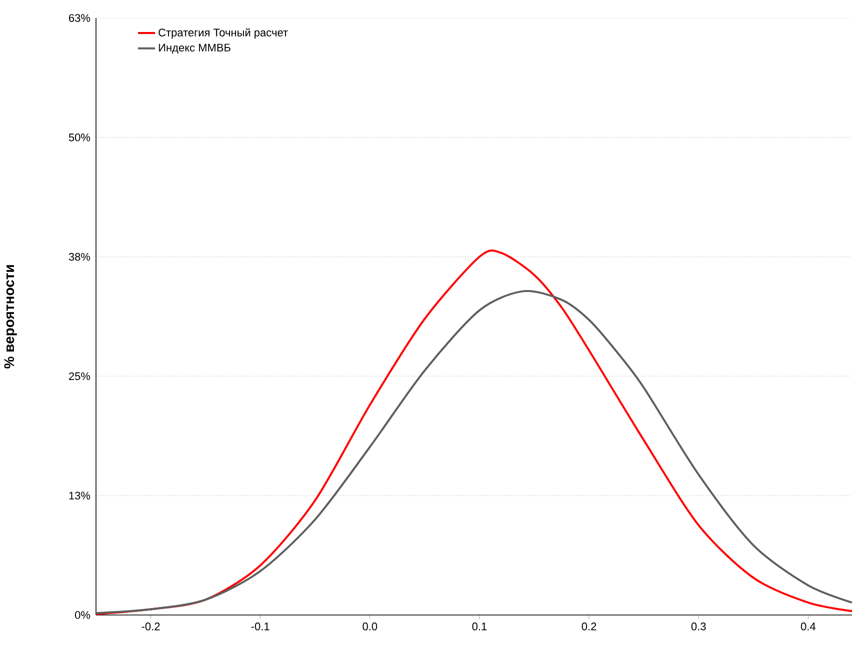 Image resolution: width=854 pixels, height=649 pixels. I want to click on y-tick-label: 50%, so click(79, 138).